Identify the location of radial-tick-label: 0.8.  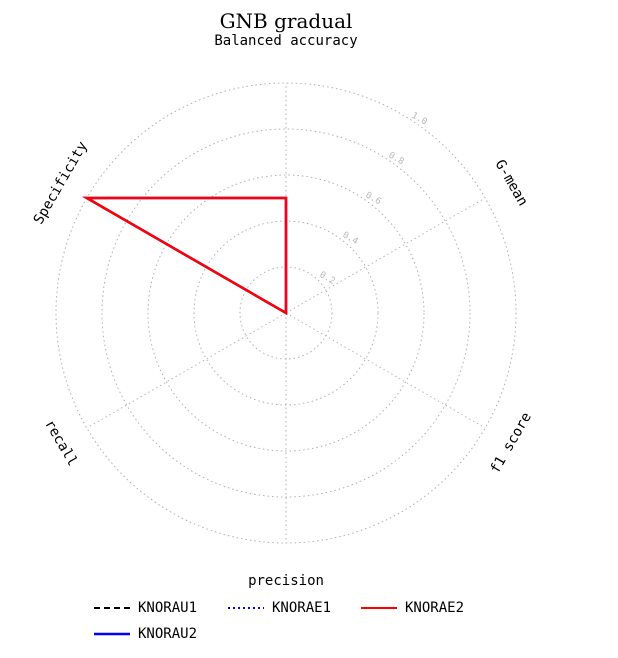
(396, 159).